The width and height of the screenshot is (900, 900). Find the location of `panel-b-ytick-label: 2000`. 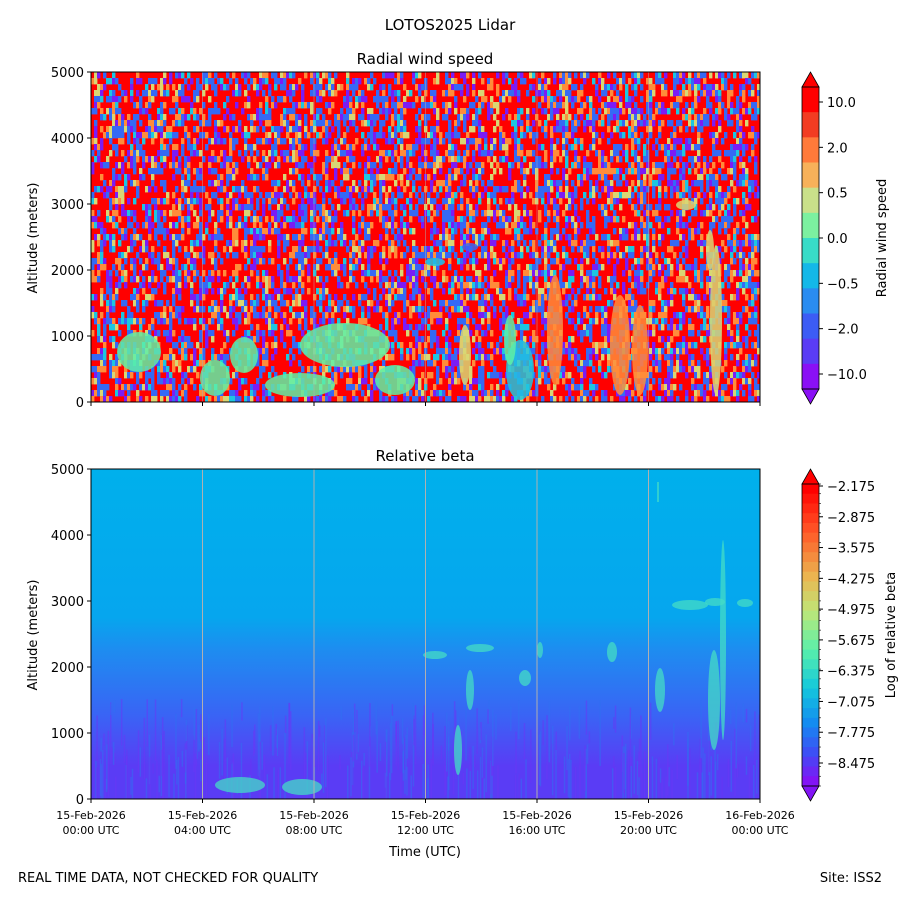

panel-b-ytick-label: 2000 is located at coordinates (67, 668).